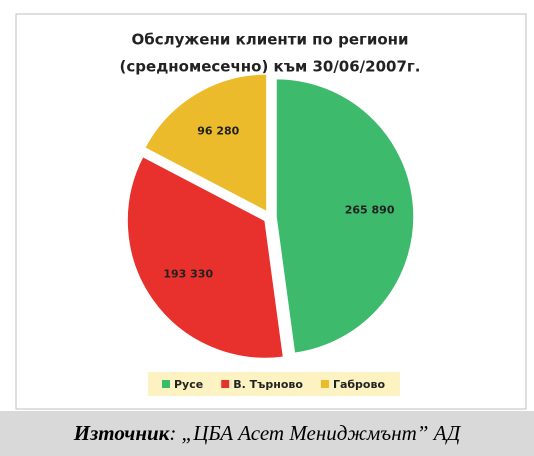 The height and width of the screenshot is (456, 534). I want to click on source-text: : „ЦБА Асет Мениджмънт” АД, so click(315, 433).